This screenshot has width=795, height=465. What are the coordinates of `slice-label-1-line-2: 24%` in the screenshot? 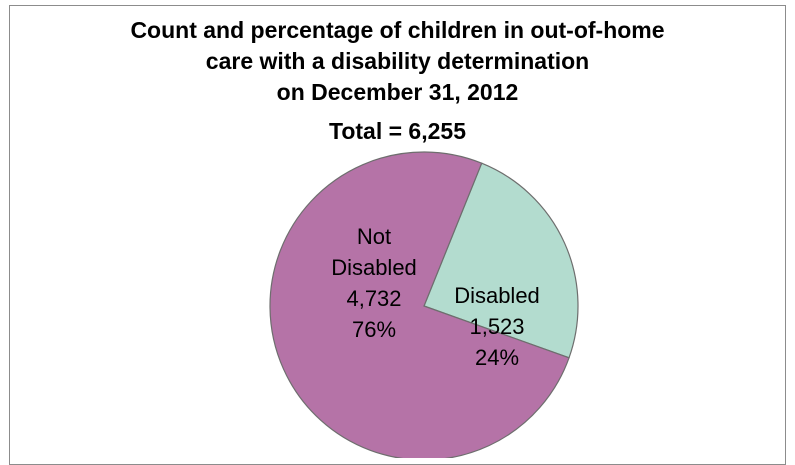 It's located at (497, 357).